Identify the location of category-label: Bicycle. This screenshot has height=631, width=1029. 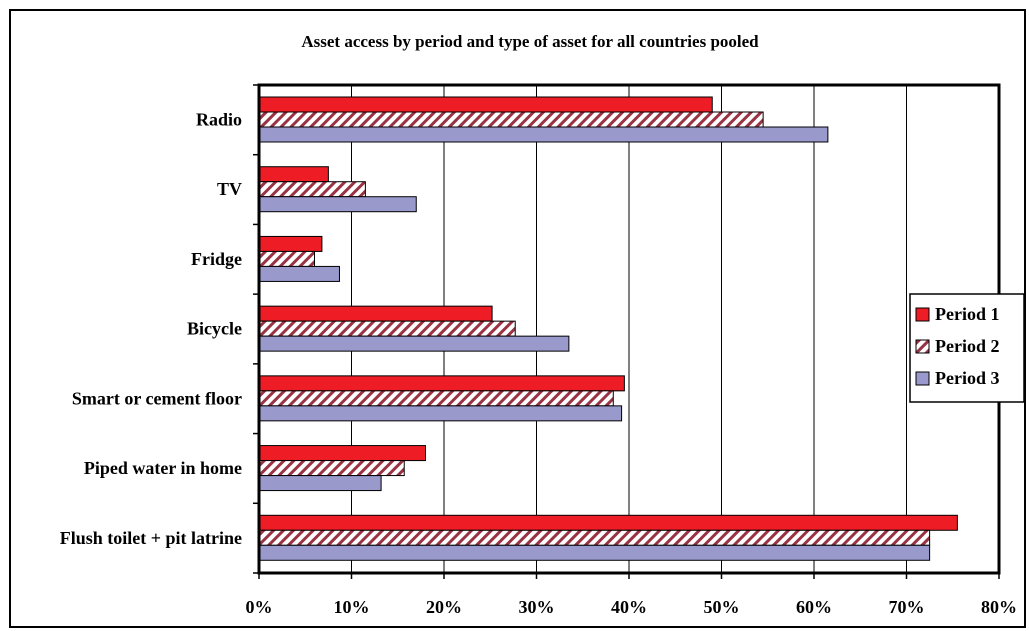
(214, 329).